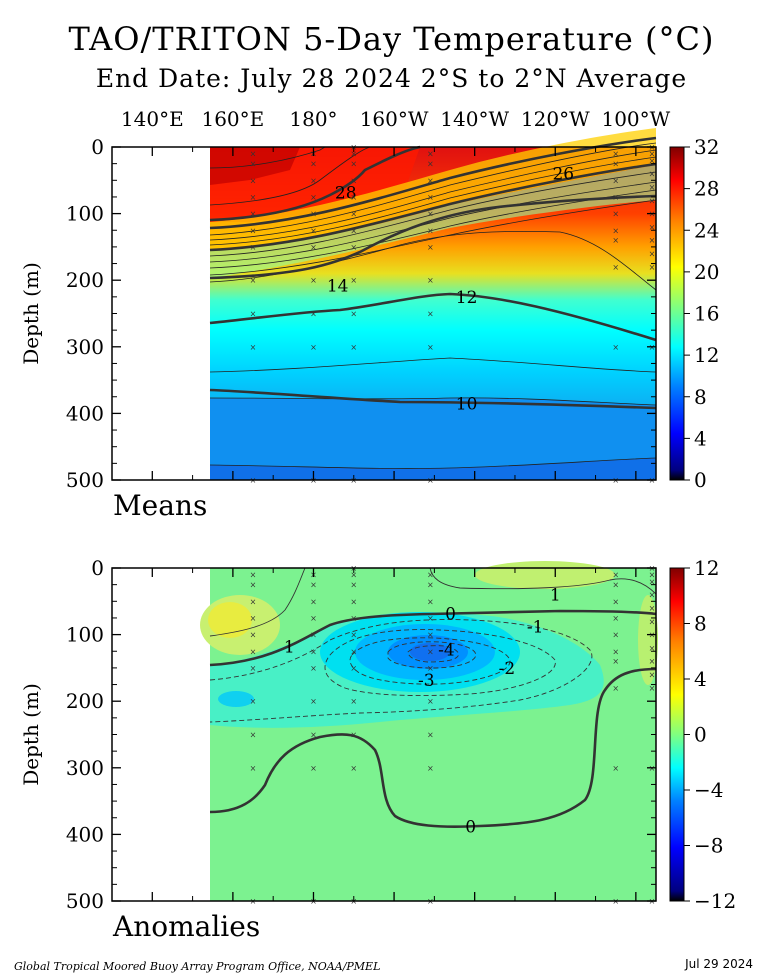 This screenshot has height=979, width=783. I want to click on means-deepest-band, so click(433, 469).